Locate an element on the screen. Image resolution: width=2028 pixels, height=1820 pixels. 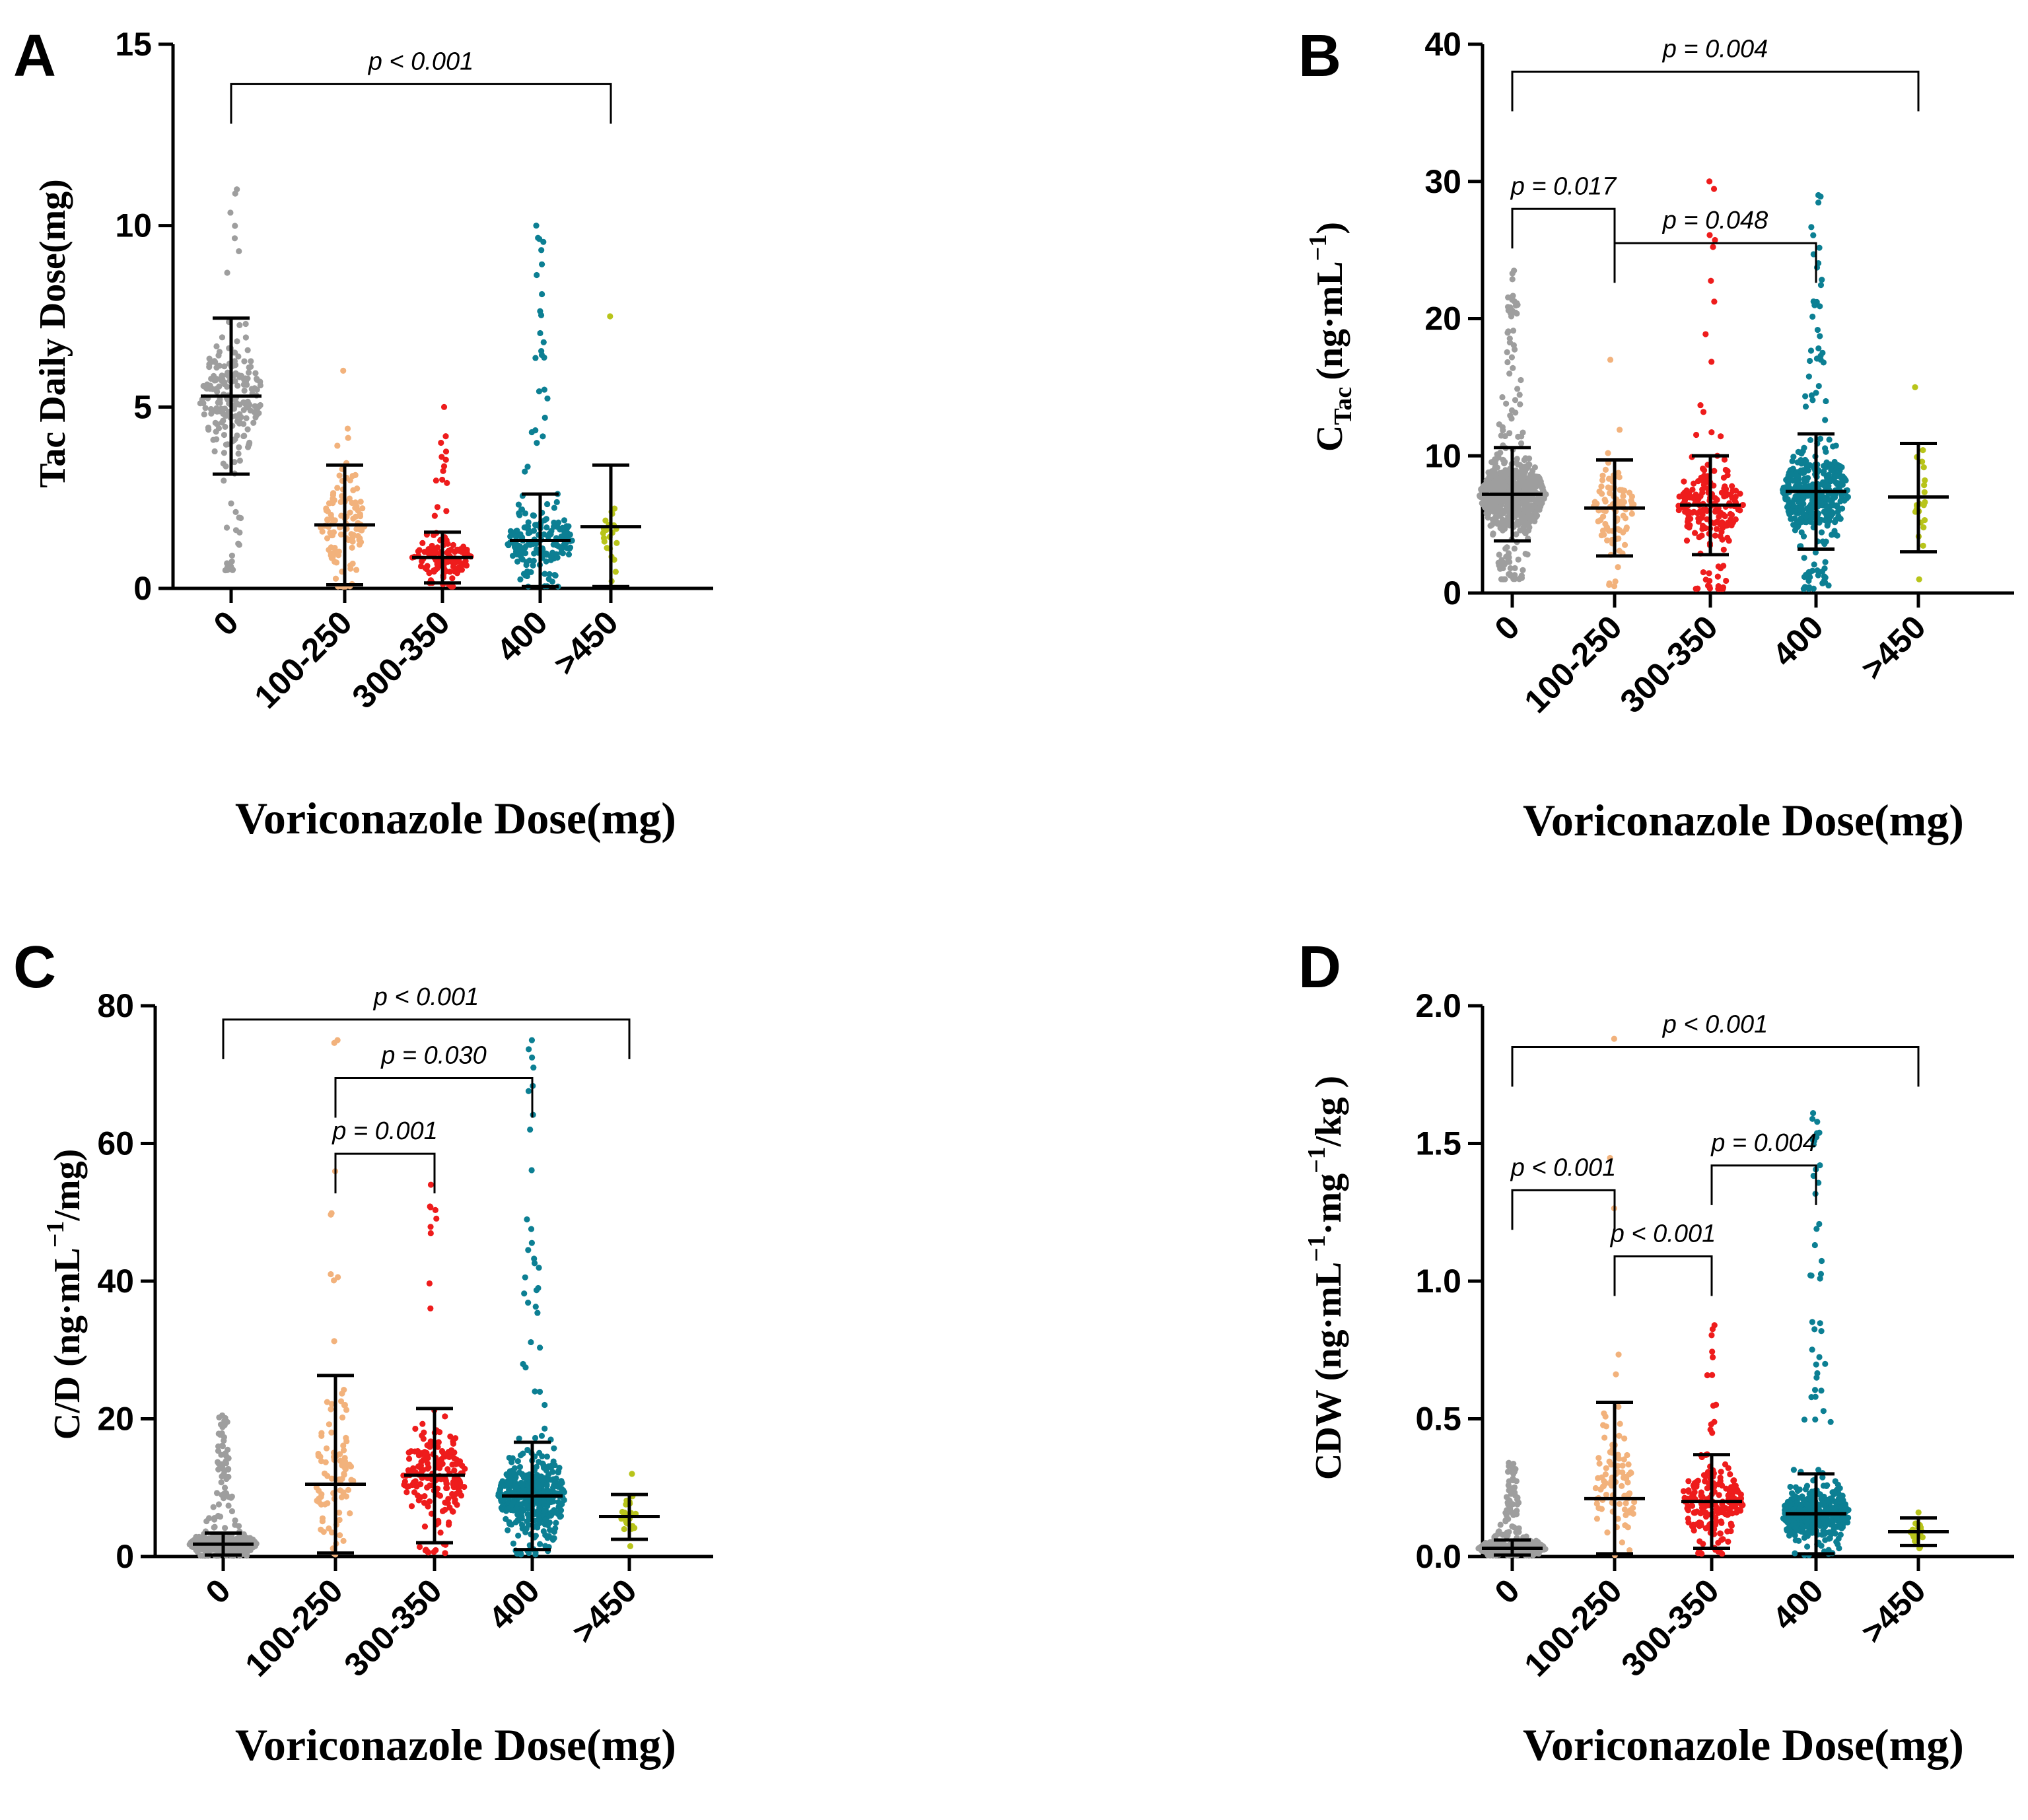
x-tick-label: 300-350 is located at coordinates (400, 659).